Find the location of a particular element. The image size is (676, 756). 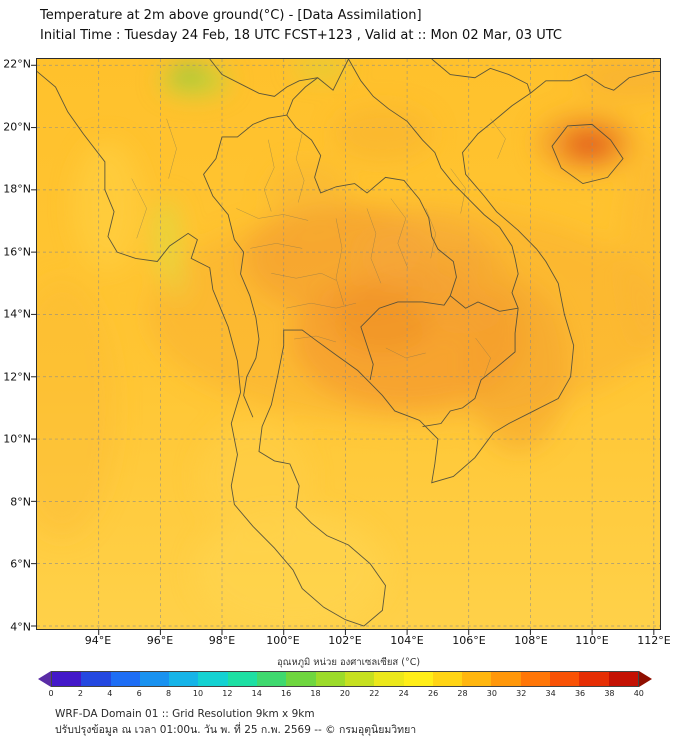

colorbar-scale is located at coordinates (345, 679).